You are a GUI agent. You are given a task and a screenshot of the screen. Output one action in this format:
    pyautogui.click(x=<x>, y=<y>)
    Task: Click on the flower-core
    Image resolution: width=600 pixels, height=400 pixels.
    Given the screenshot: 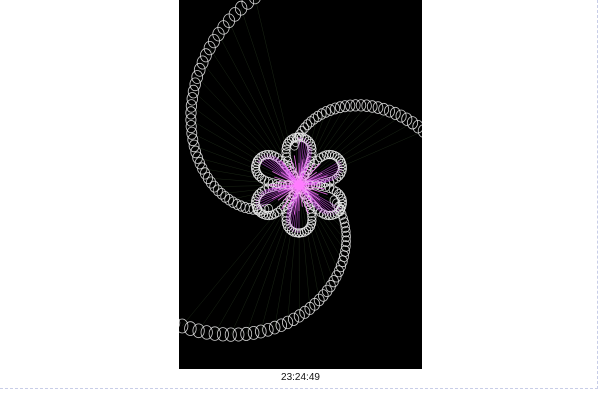 What is the action you would take?
    pyautogui.click(x=298, y=185)
    